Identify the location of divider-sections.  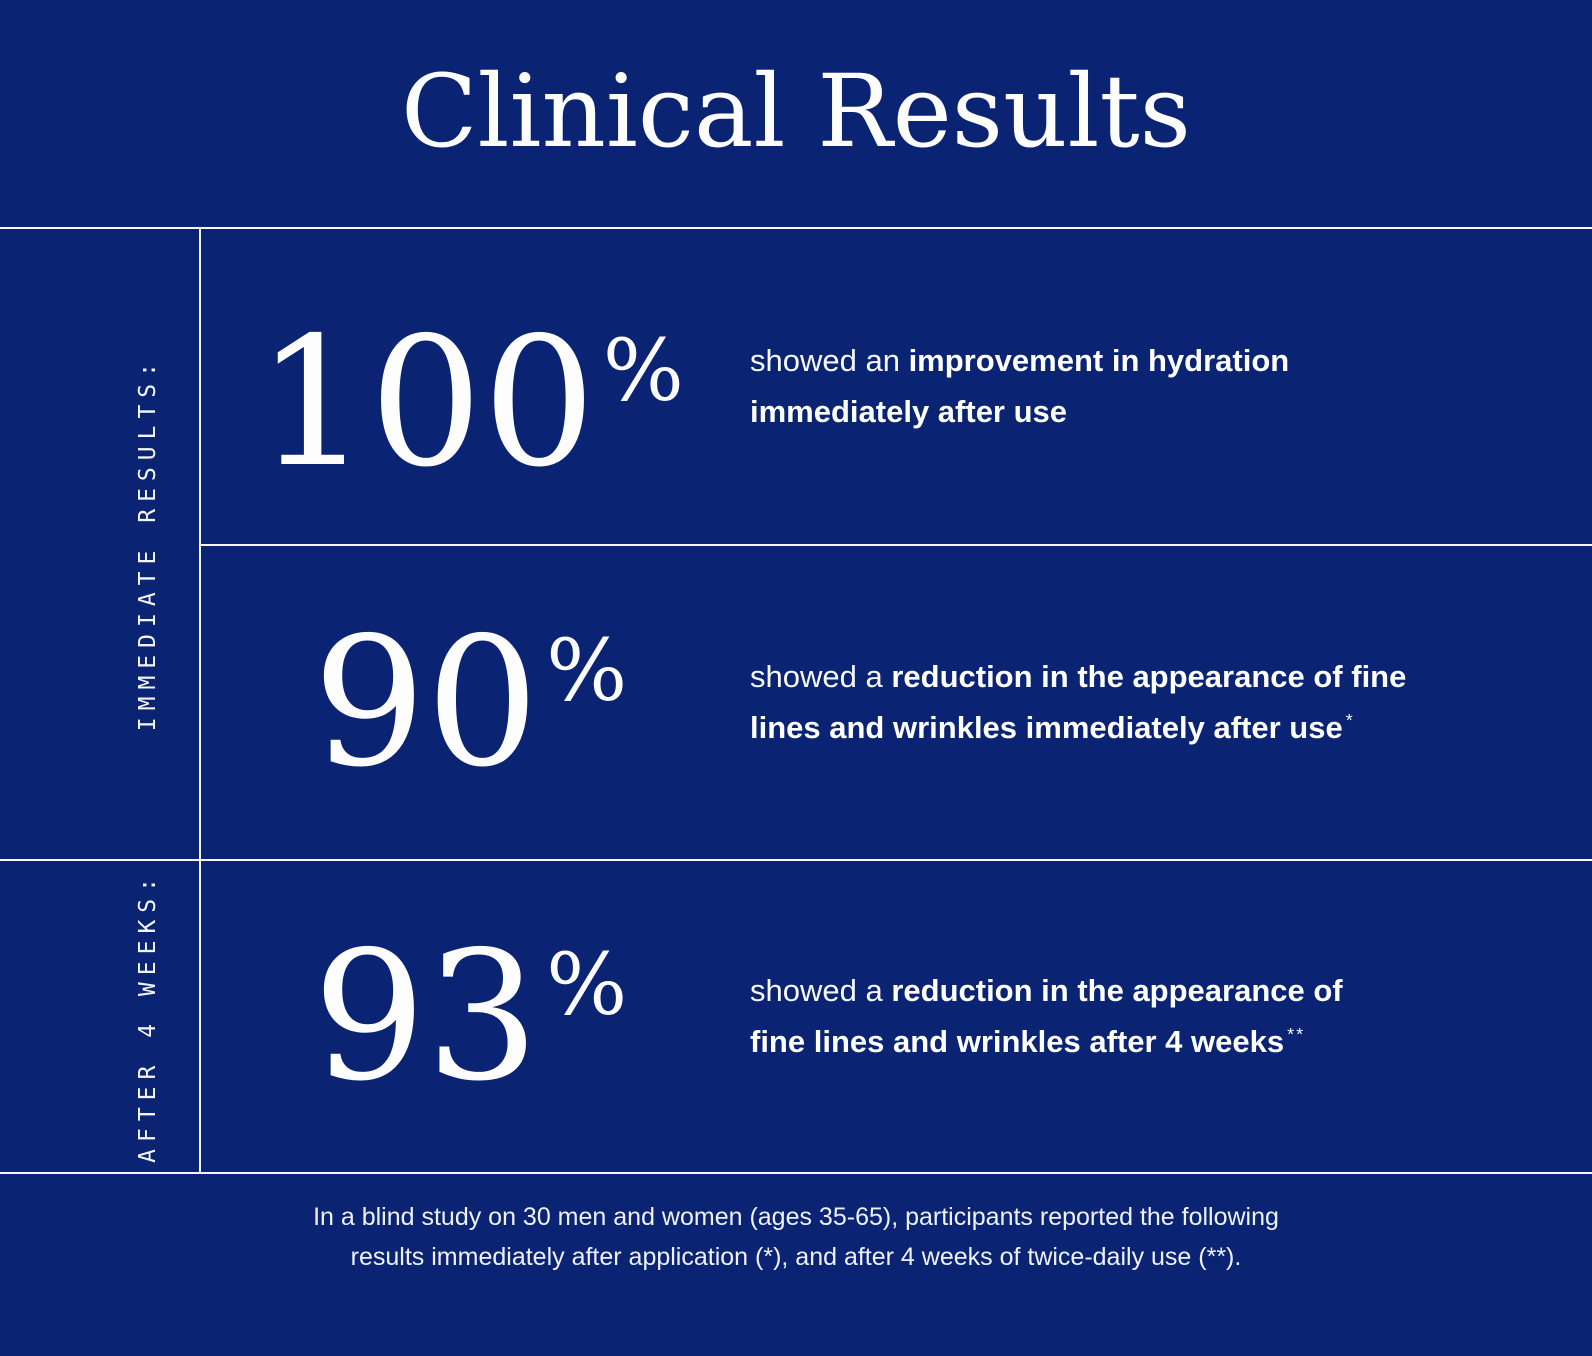
(796, 860).